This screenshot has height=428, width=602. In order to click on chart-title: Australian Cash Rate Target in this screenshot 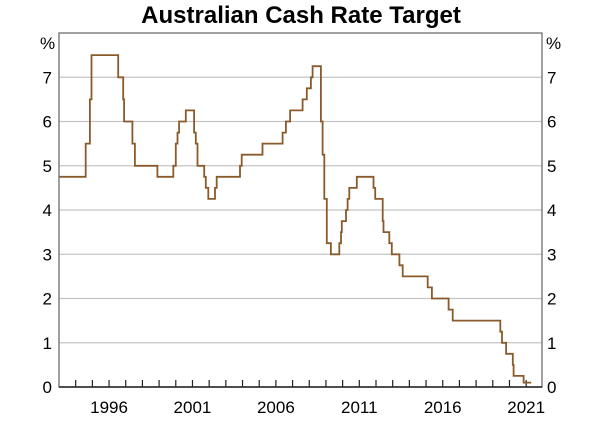, I will do `click(301, 15)`.